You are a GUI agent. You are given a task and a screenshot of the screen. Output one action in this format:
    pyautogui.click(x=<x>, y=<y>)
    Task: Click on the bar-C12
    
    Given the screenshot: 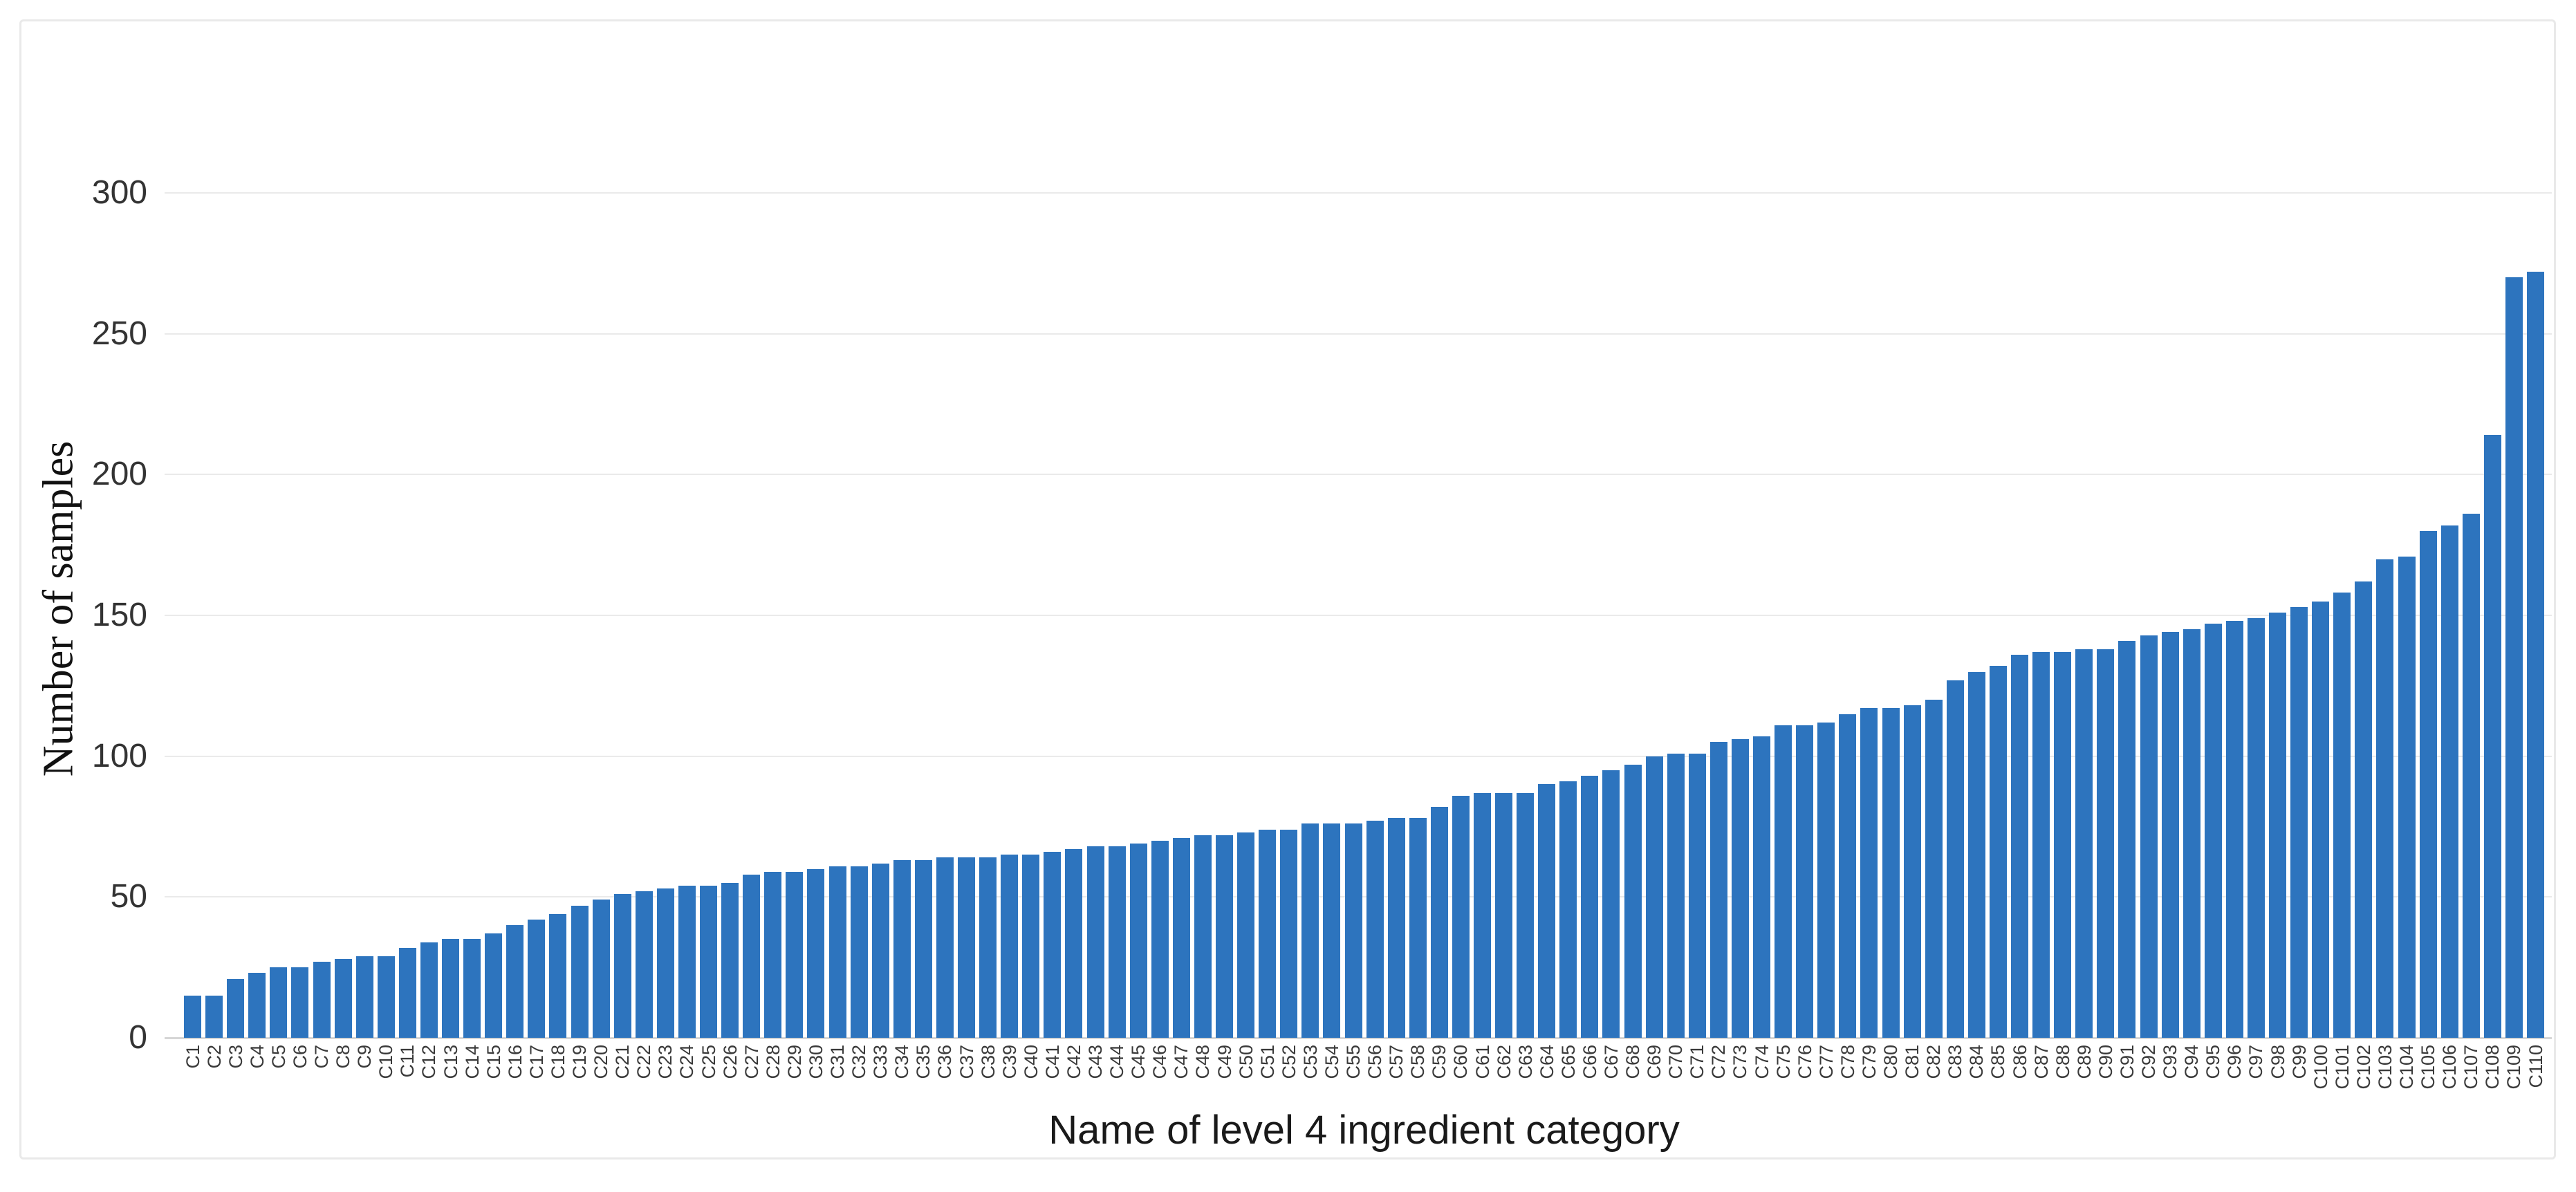 What is the action you would take?
    pyautogui.click(x=429, y=990)
    